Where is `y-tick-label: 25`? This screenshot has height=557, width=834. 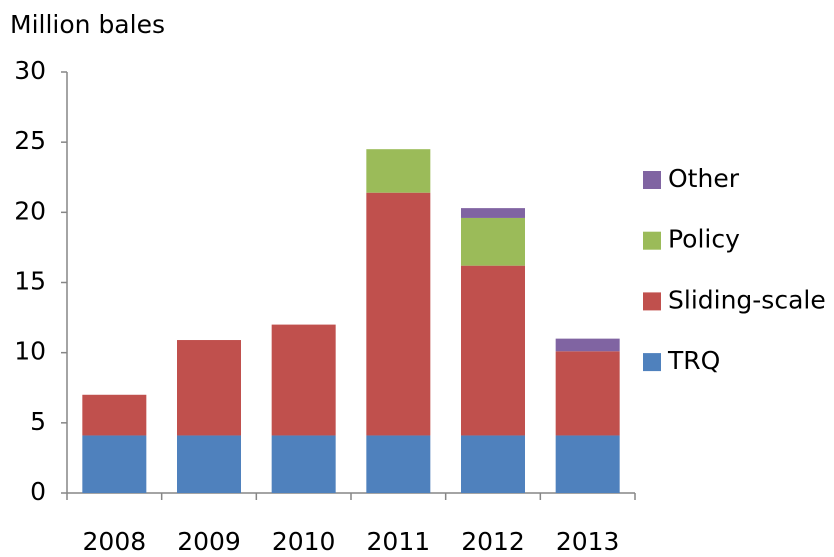
y-tick-label: 25 is located at coordinates (30, 140).